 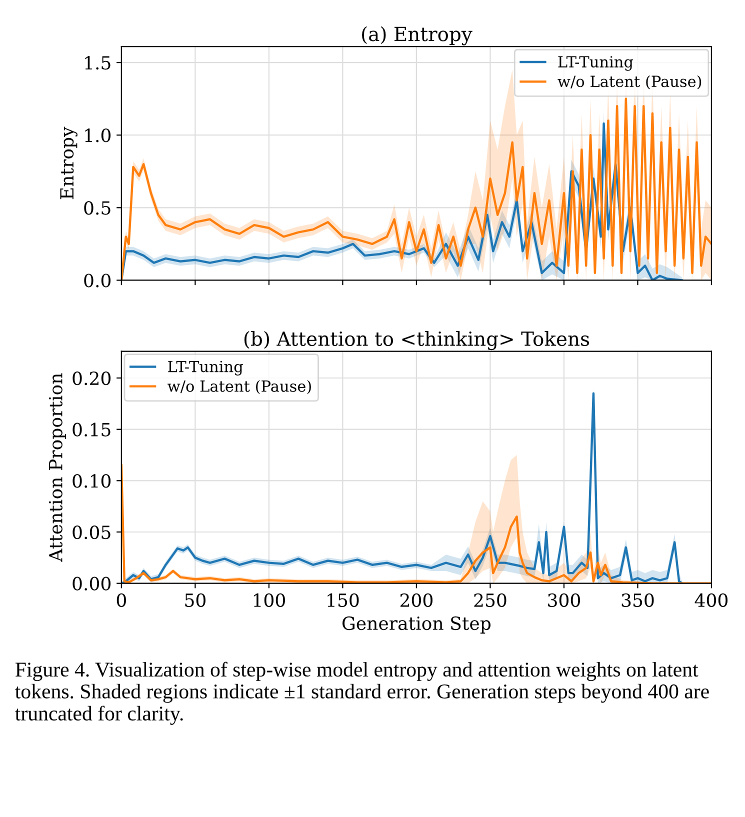 I want to click on x-tick-label: 50, so click(x=195, y=600).